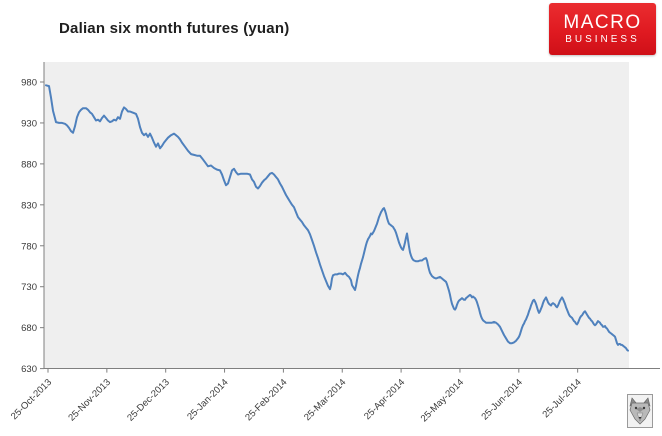 This screenshot has height=436, width=662. Describe the element at coordinates (89, 400) in the screenshot. I see `x-tick-label: 25-Nov-2013` at that location.